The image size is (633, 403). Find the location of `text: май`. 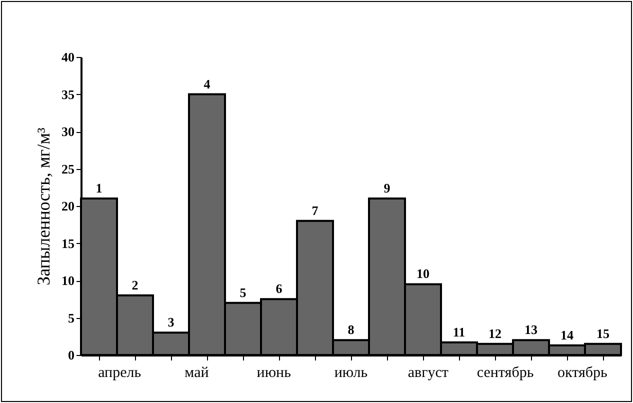

text: май is located at coordinates (196, 373).